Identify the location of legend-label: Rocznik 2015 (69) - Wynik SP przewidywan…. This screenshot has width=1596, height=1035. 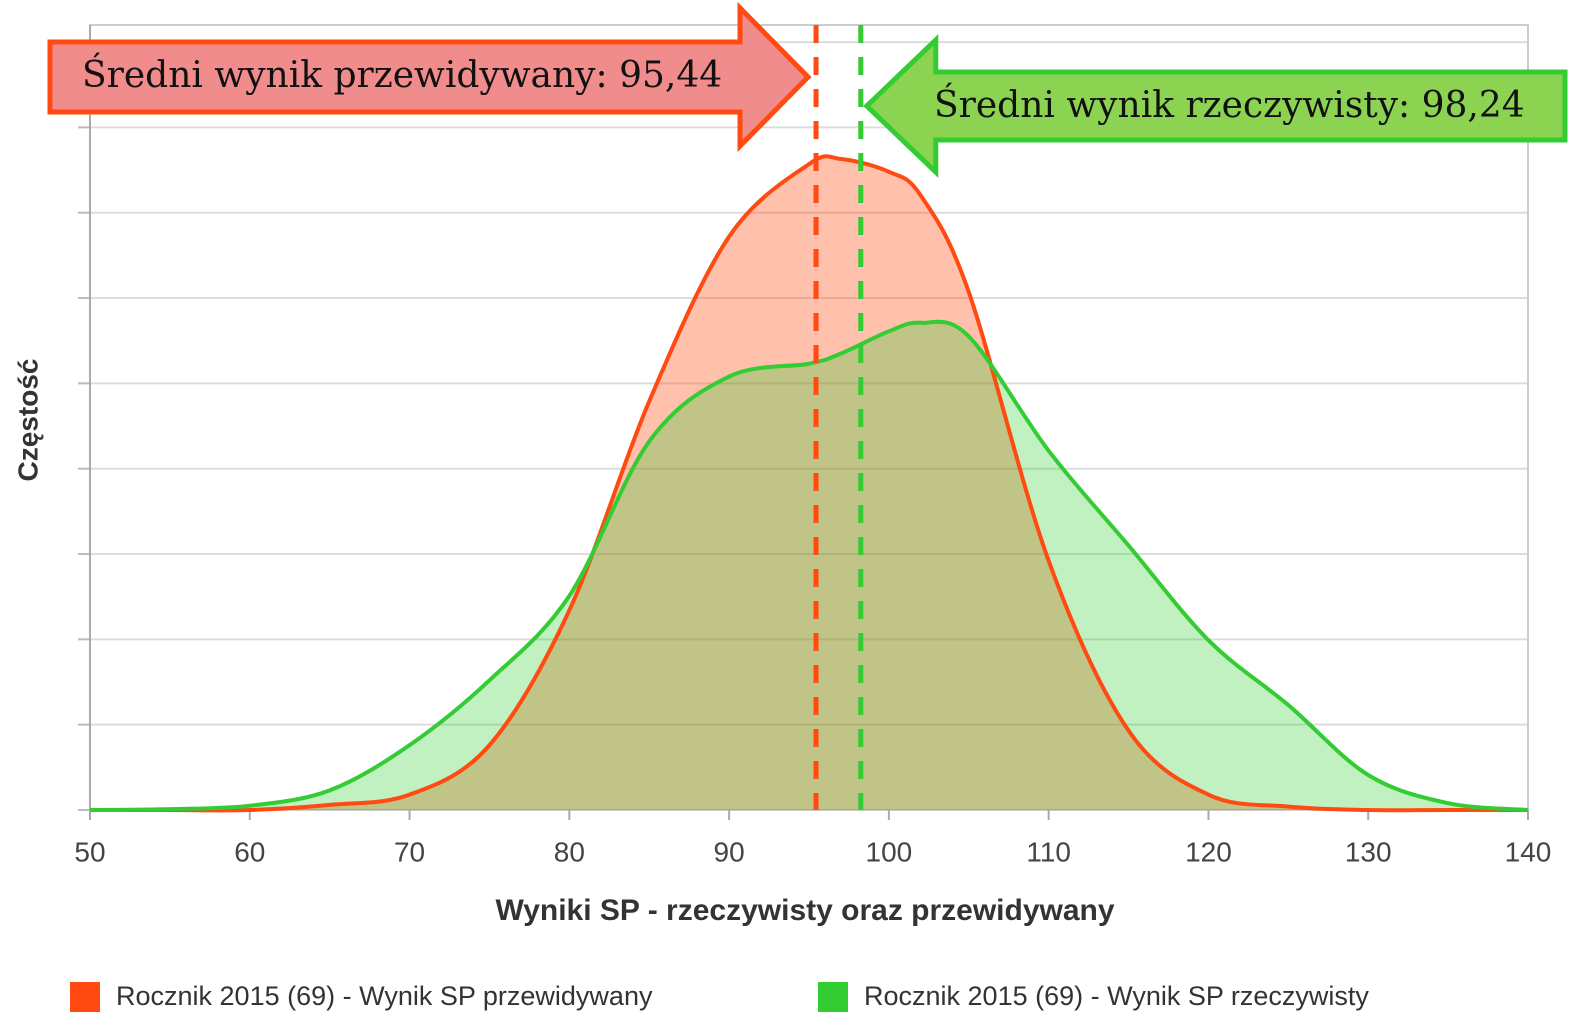
(384, 996).